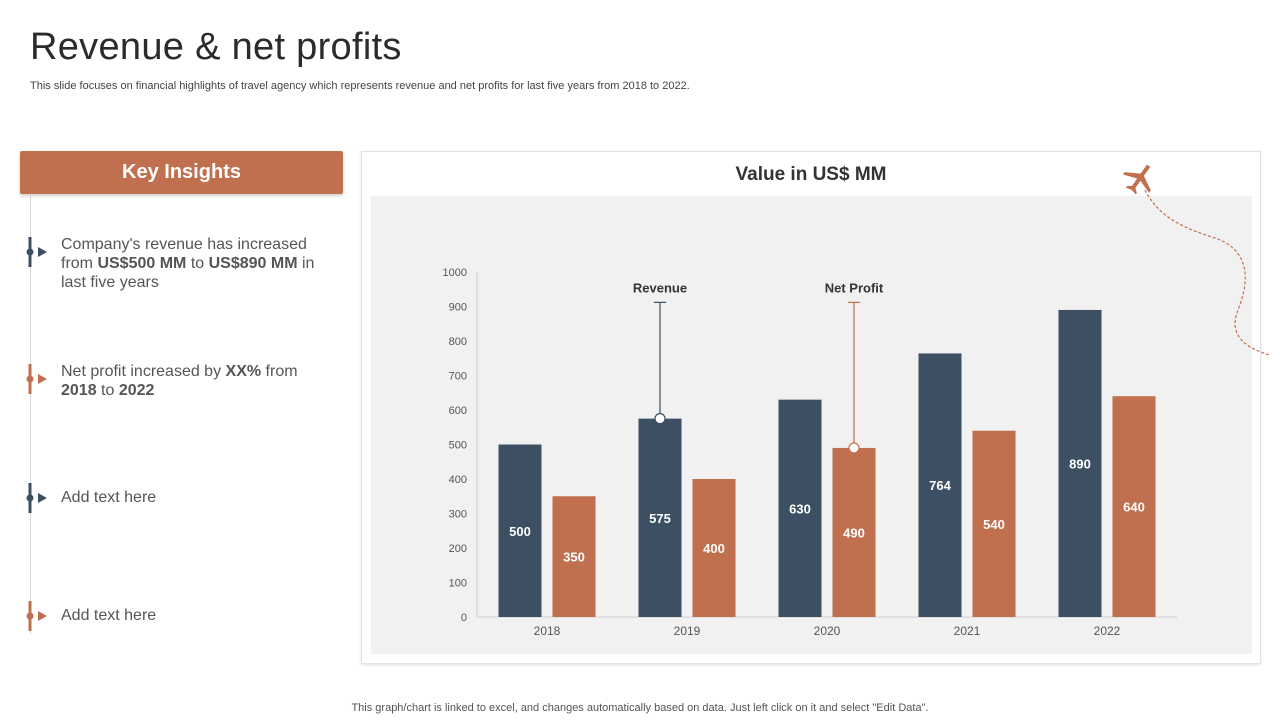 The image size is (1280, 720). I want to click on bar-data-label: 400, so click(714, 548).